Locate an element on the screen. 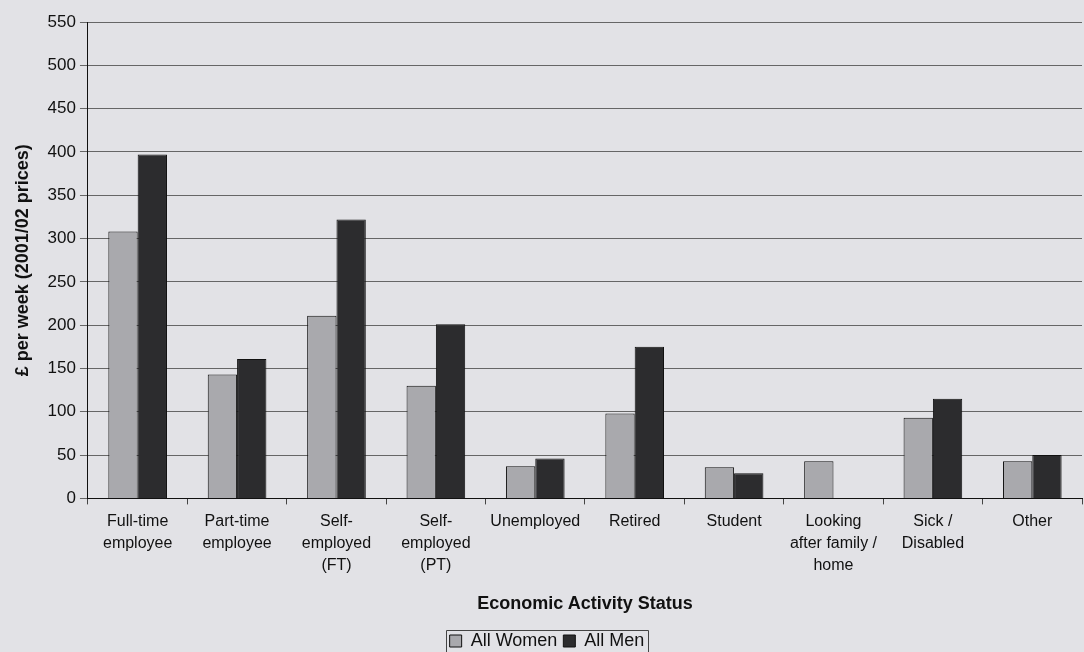 This screenshot has height=652, width=1084. y-tick-label: 400 is located at coordinates (61, 151).